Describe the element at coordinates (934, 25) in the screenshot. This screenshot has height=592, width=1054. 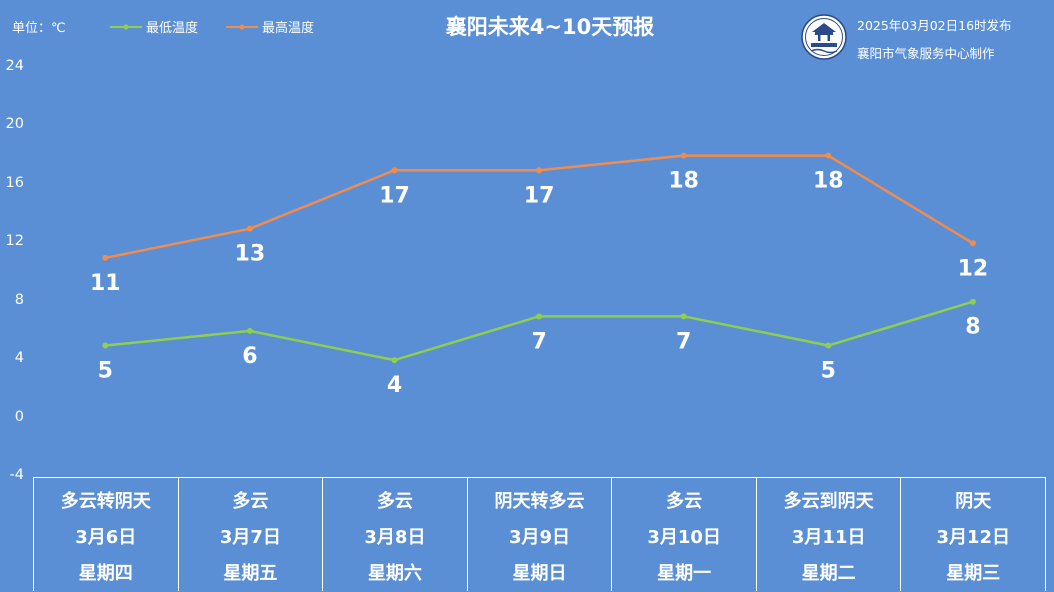
I see `issue-time: 2025年03月02日16时发布` at that location.